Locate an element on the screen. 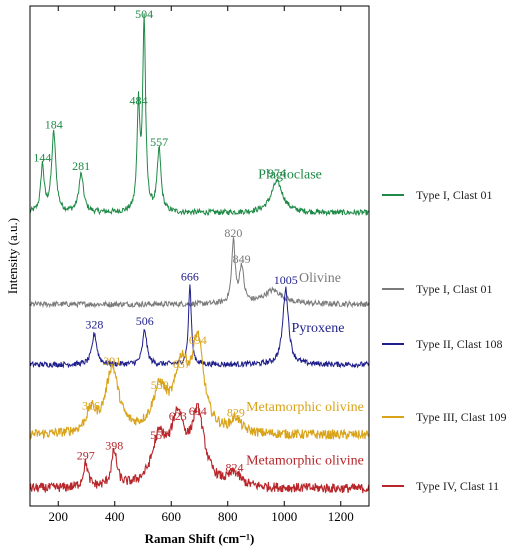  mineral-label-0: Plagioclase is located at coordinates (290, 174).